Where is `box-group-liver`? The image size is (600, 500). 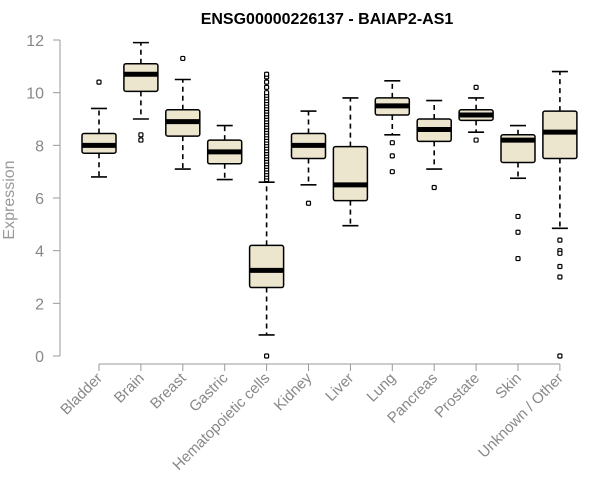 box-group-liver is located at coordinates (350, 162).